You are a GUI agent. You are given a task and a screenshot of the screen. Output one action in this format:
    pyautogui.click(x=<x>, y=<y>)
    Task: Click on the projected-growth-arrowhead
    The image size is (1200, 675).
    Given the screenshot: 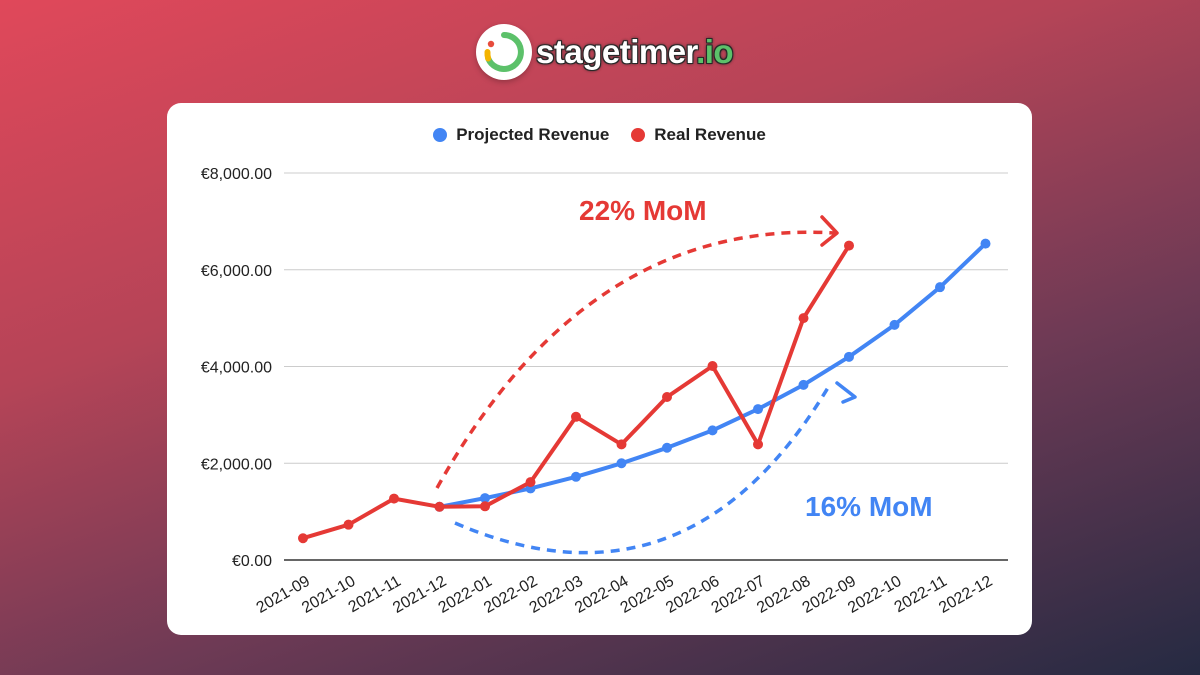 What is the action you would take?
    pyautogui.click(x=846, y=392)
    